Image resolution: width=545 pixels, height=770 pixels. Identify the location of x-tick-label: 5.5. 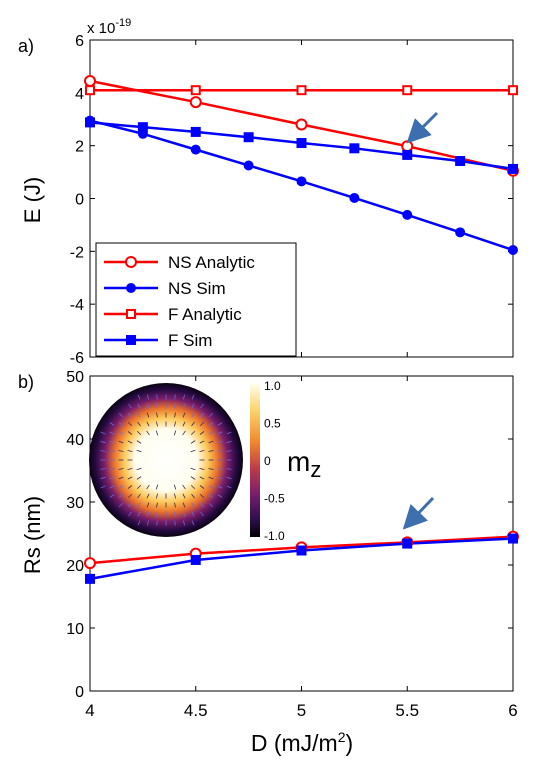
(407, 710).